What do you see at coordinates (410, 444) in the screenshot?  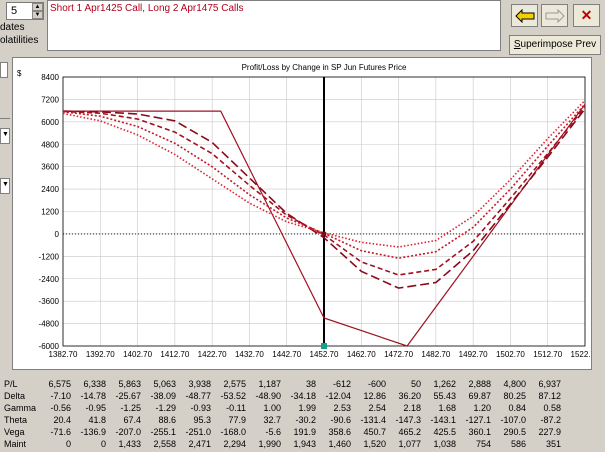 I see `stats-cell: 1,077` at bounding box center [410, 444].